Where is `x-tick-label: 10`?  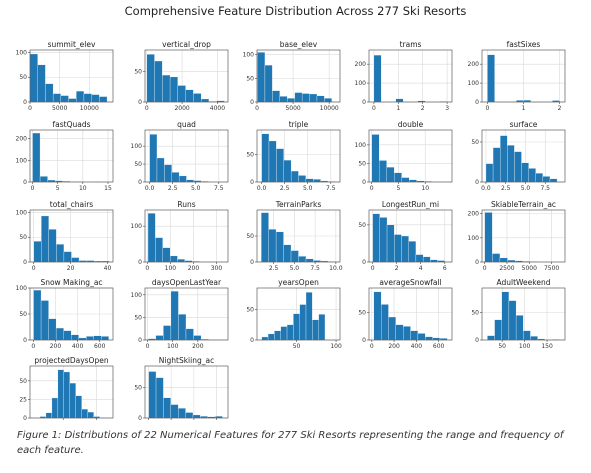 x-tick-label: 10 is located at coordinates (425, 188).